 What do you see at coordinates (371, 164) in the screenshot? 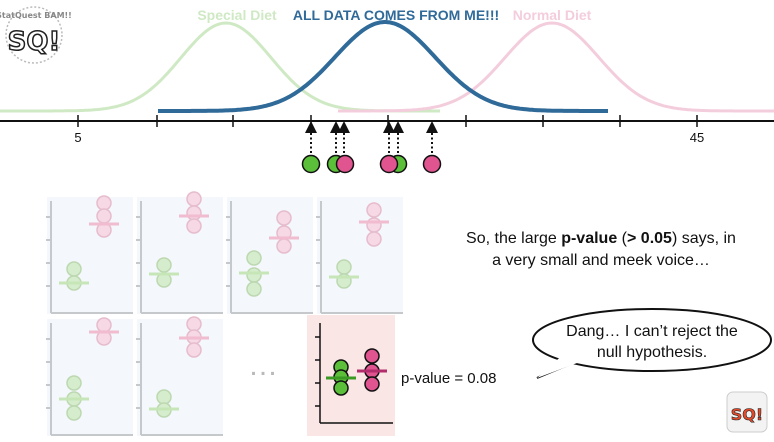
I see `sample-points` at bounding box center [371, 164].